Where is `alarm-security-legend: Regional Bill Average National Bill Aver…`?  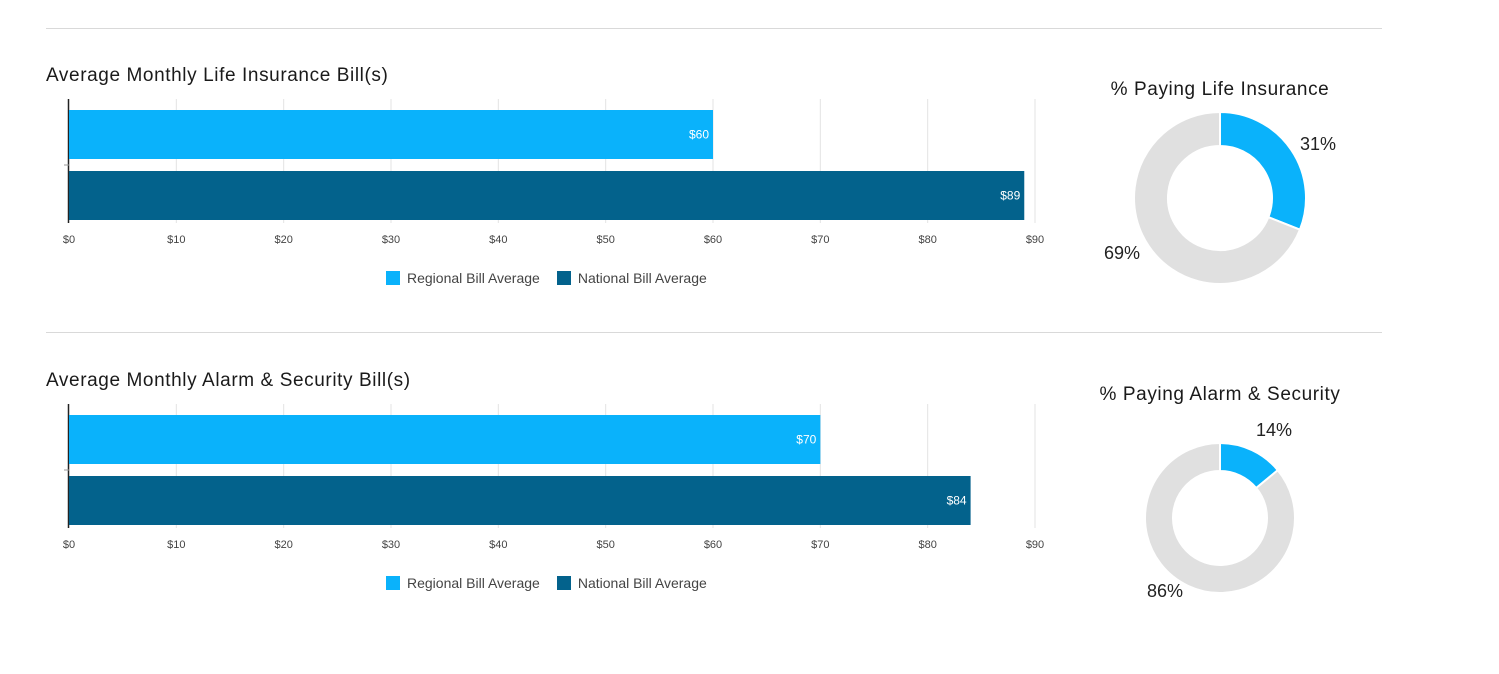 alarm-security-legend: Regional Bill Average National Bill Aver… is located at coordinates (555, 583).